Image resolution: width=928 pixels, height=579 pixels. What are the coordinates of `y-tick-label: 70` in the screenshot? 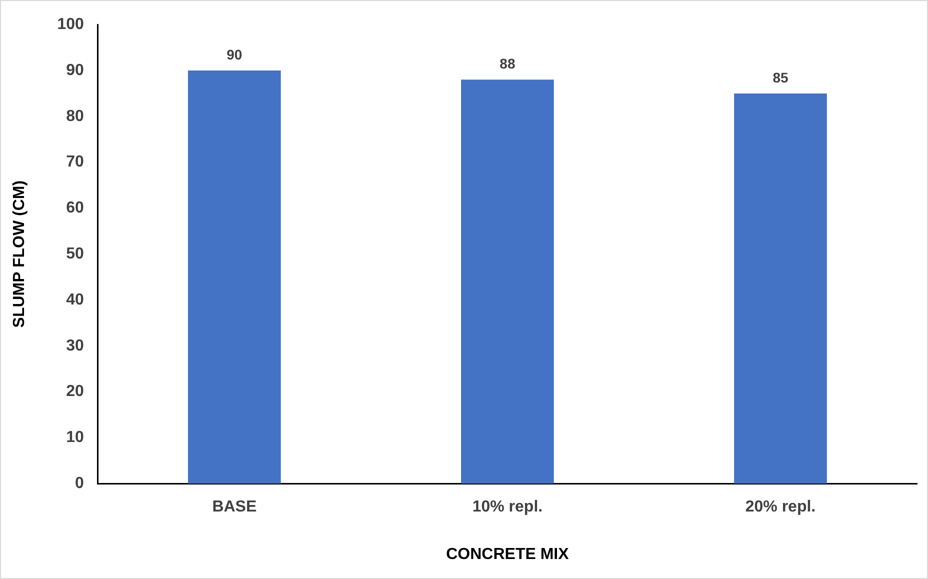 It's located at (75, 162).